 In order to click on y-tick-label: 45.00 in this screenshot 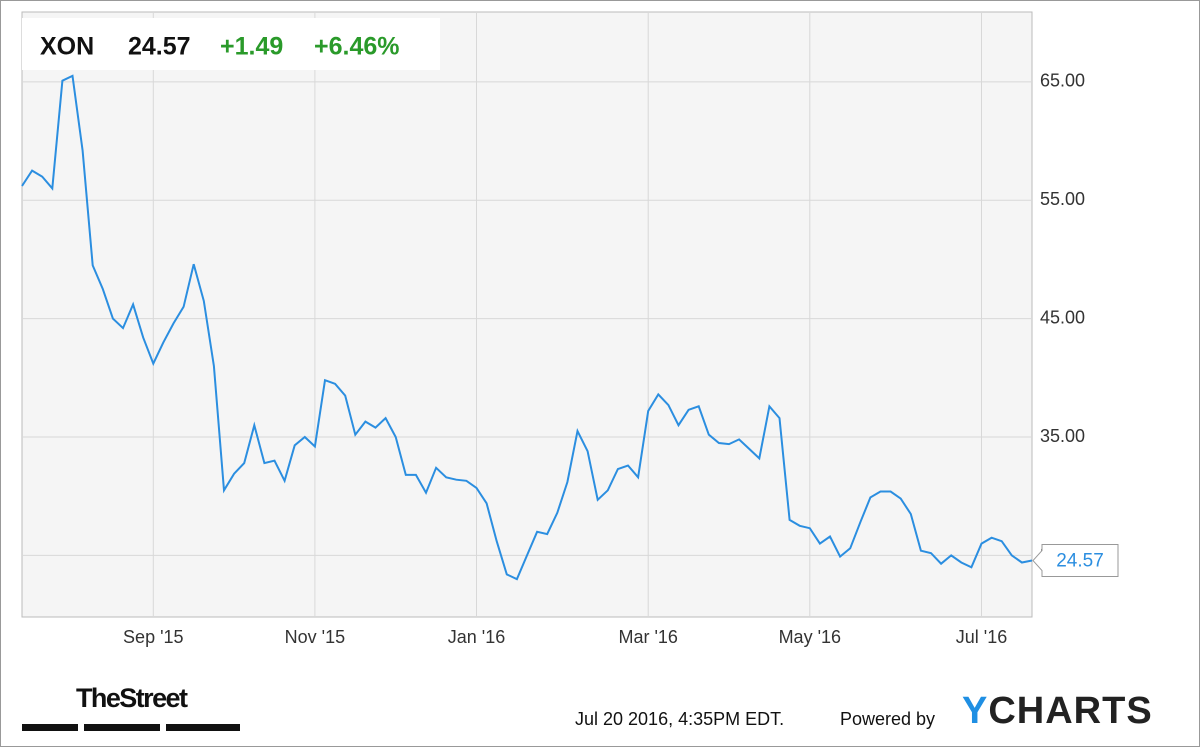, I will do `click(1062, 317)`.